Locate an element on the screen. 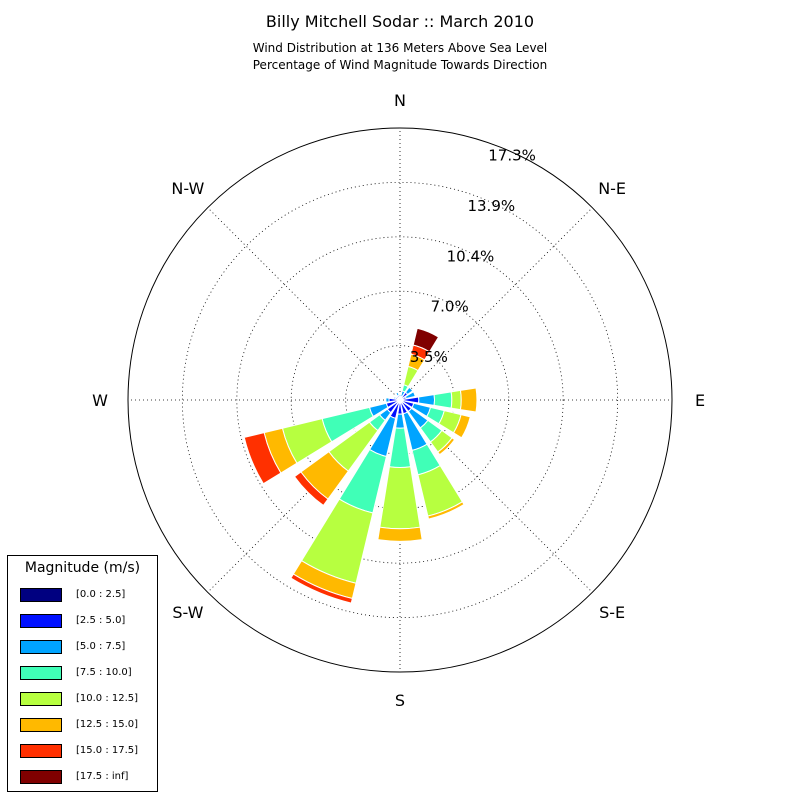 The image size is (800, 800). legend-label: [17.5 : inf] is located at coordinates (102, 776).